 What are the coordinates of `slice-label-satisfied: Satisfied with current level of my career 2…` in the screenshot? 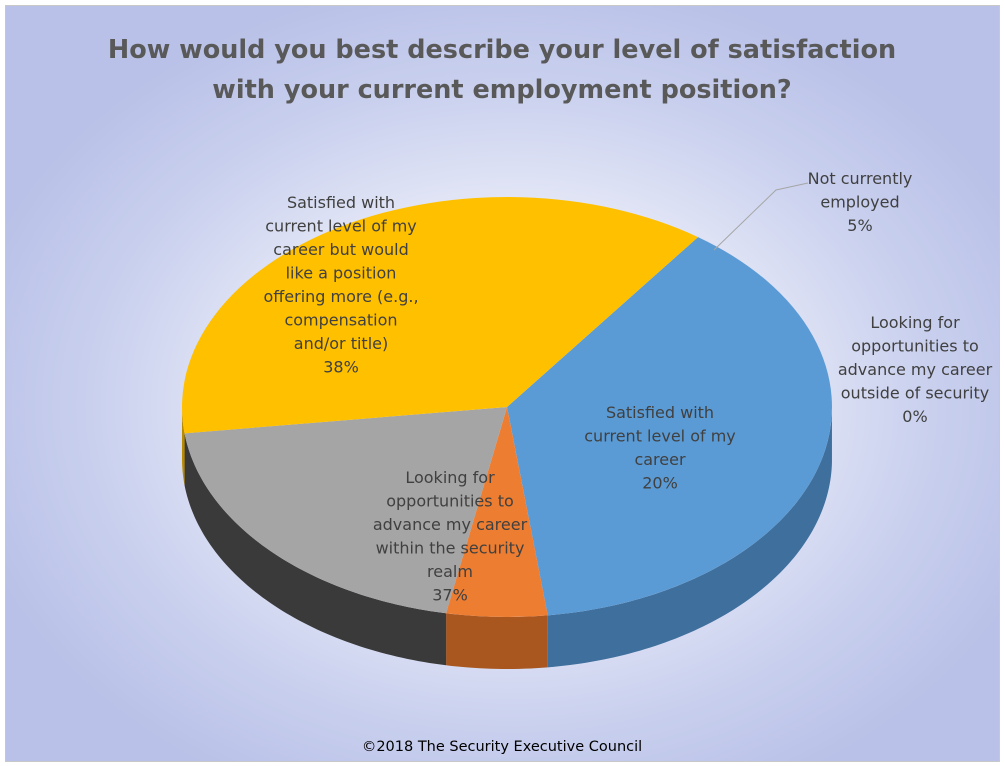 It's located at (660, 448).